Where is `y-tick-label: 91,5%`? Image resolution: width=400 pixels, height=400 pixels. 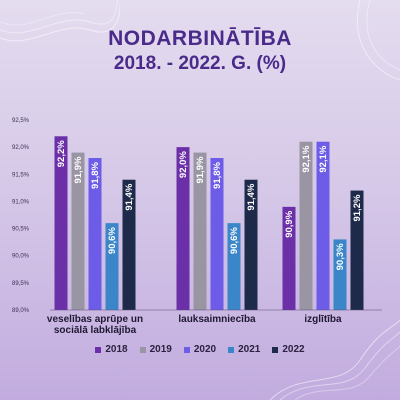
y-tick-label: 91,5% is located at coordinates (21, 175).